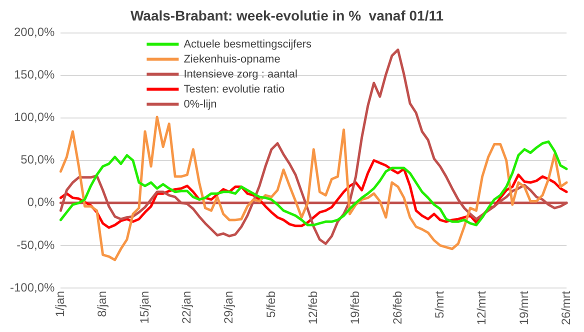  I want to click on y-tick-label: 150,0%, so click(35, 75).